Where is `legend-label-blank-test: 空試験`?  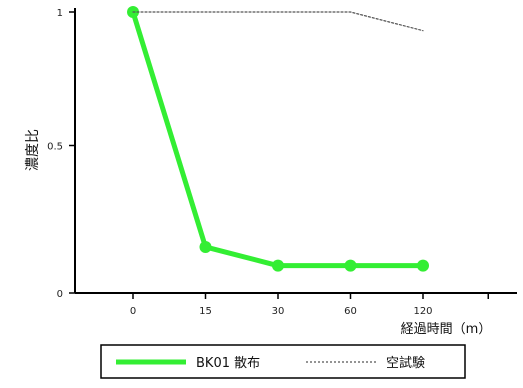 legend-label-blank-test: 空試験 is located at coordinates (405, 363).